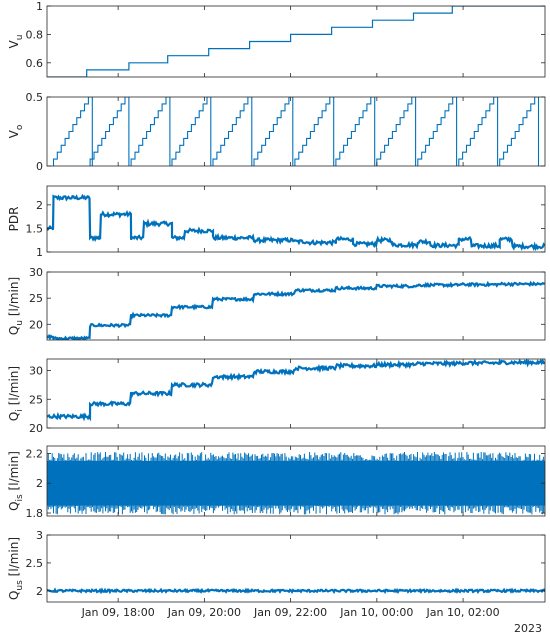 Image resolution: width=550 pixels, height=639 pixels. I want to click on y-tick-label-qi: 30, so click(36, 371).